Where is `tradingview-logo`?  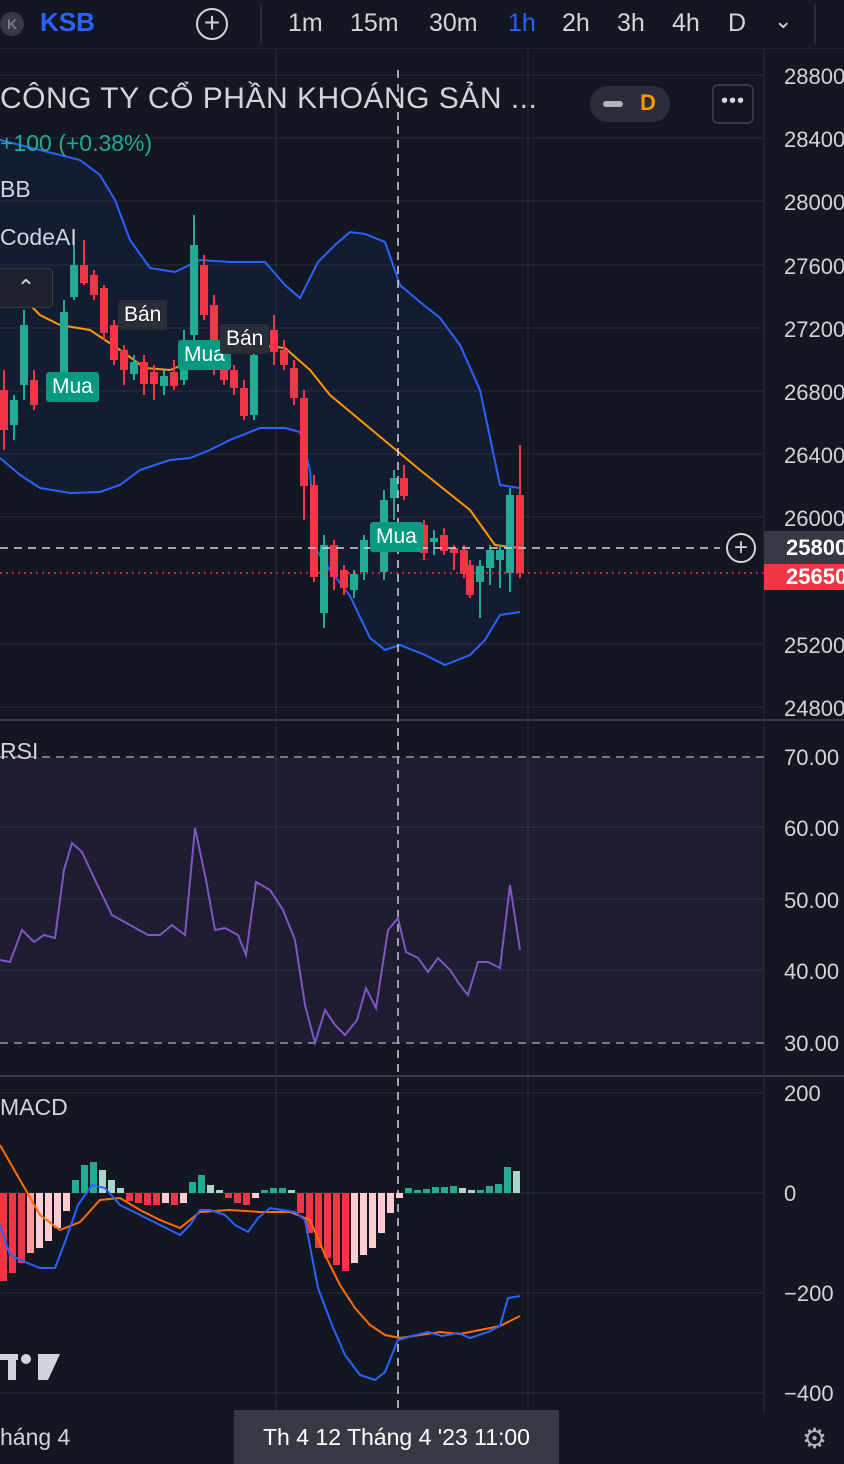 tradingview-logo is located at coordinates (31, 1366).